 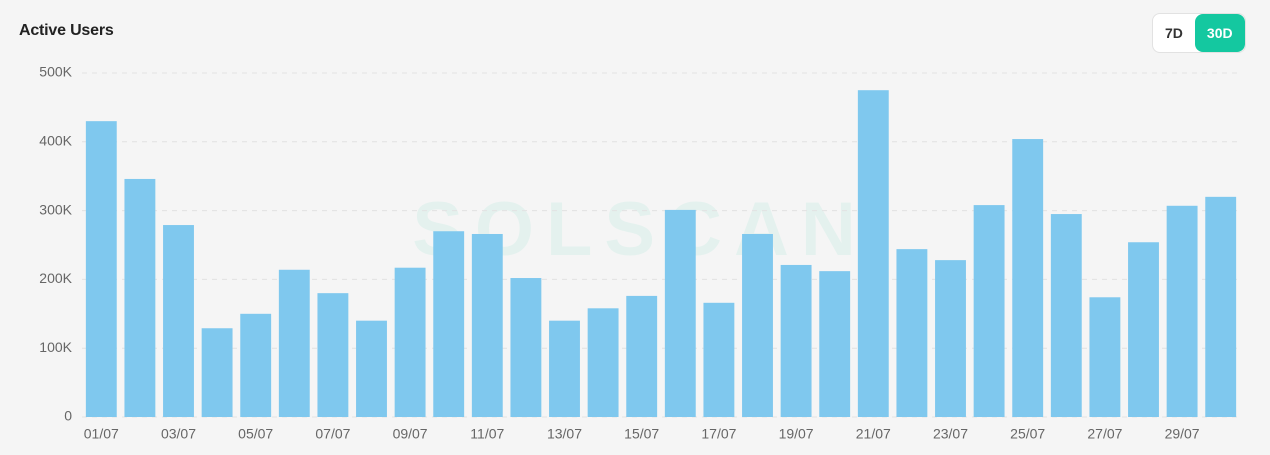 What do you see at coordinates (641, 434) in the screenshot?
I see `x-tick-label: 15/07` at bounding box center [641, 434].